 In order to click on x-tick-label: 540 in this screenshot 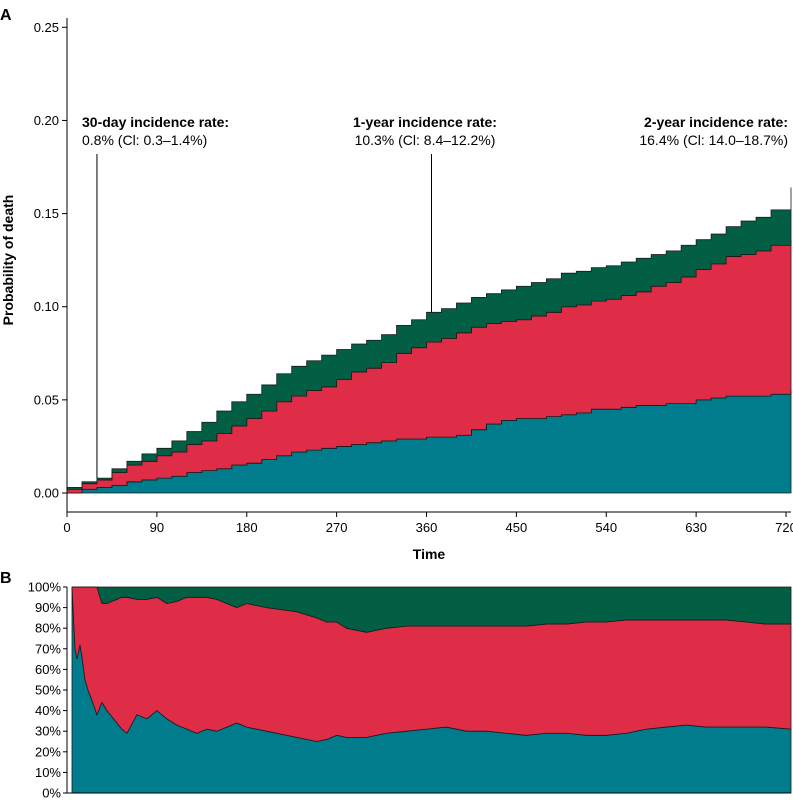, I will do `click(606, 527)`.